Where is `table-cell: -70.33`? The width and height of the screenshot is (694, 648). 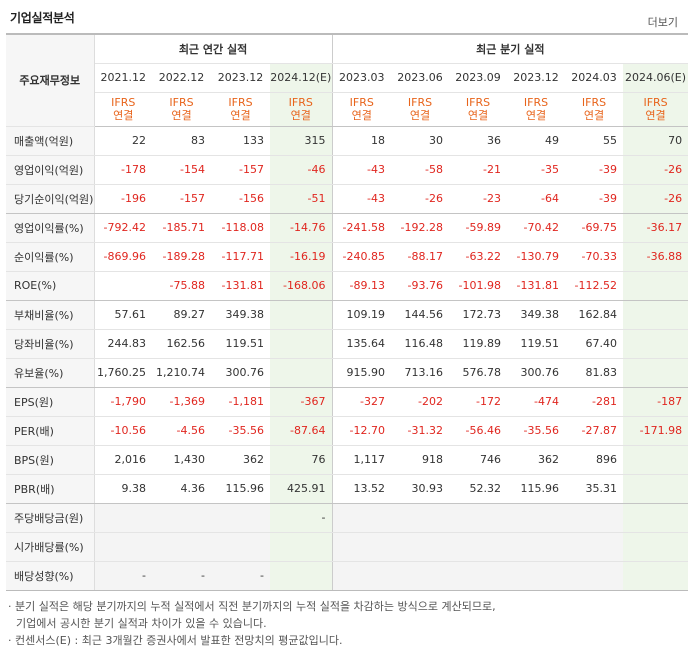
table-cell: -70.33 is located at coordinates (594, 257).